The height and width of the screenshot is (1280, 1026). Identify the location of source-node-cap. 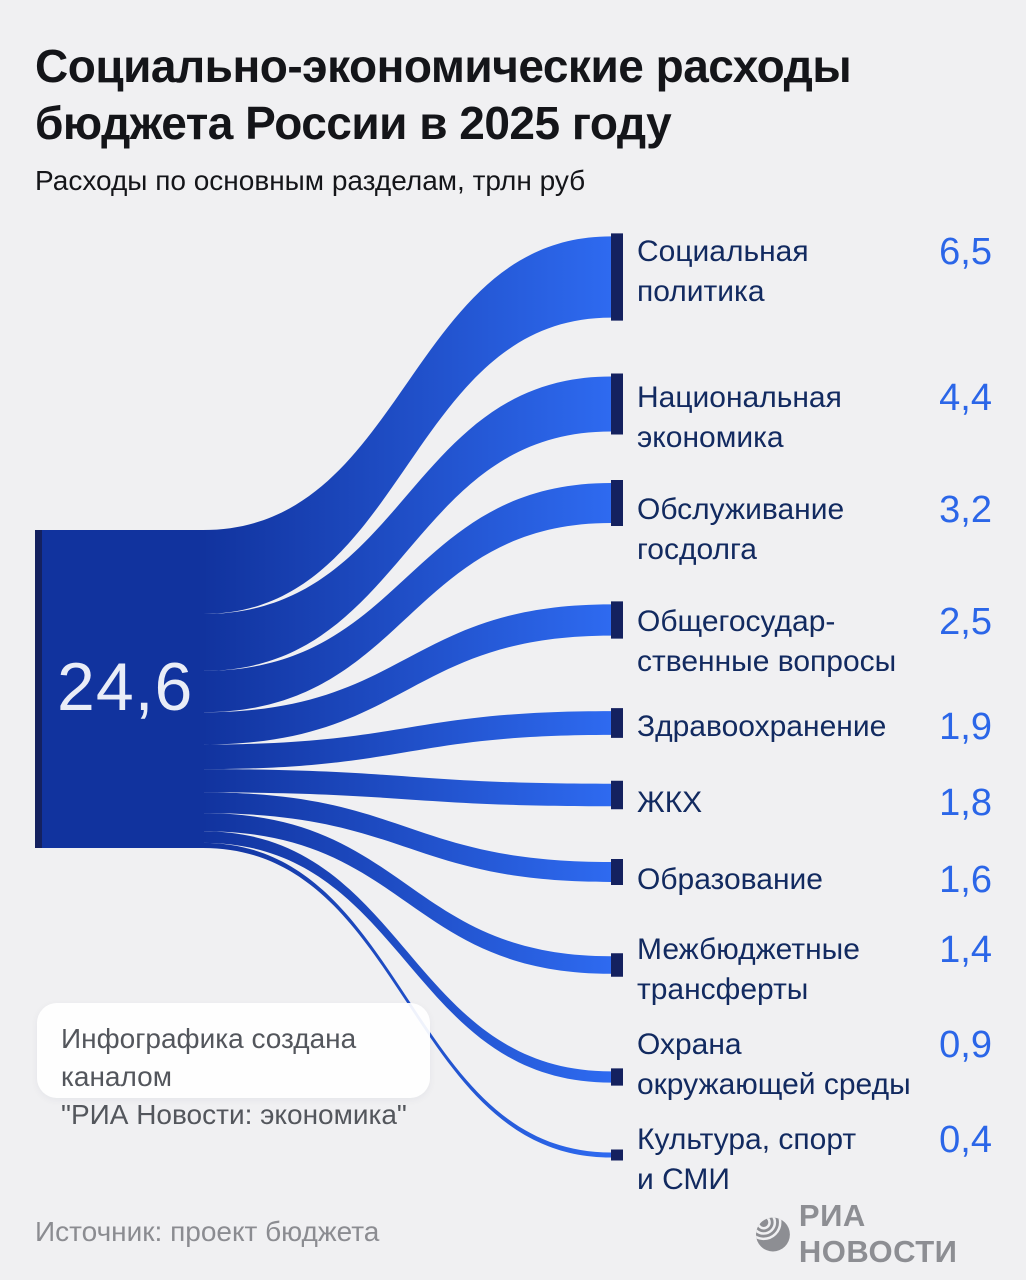
(38, 689).